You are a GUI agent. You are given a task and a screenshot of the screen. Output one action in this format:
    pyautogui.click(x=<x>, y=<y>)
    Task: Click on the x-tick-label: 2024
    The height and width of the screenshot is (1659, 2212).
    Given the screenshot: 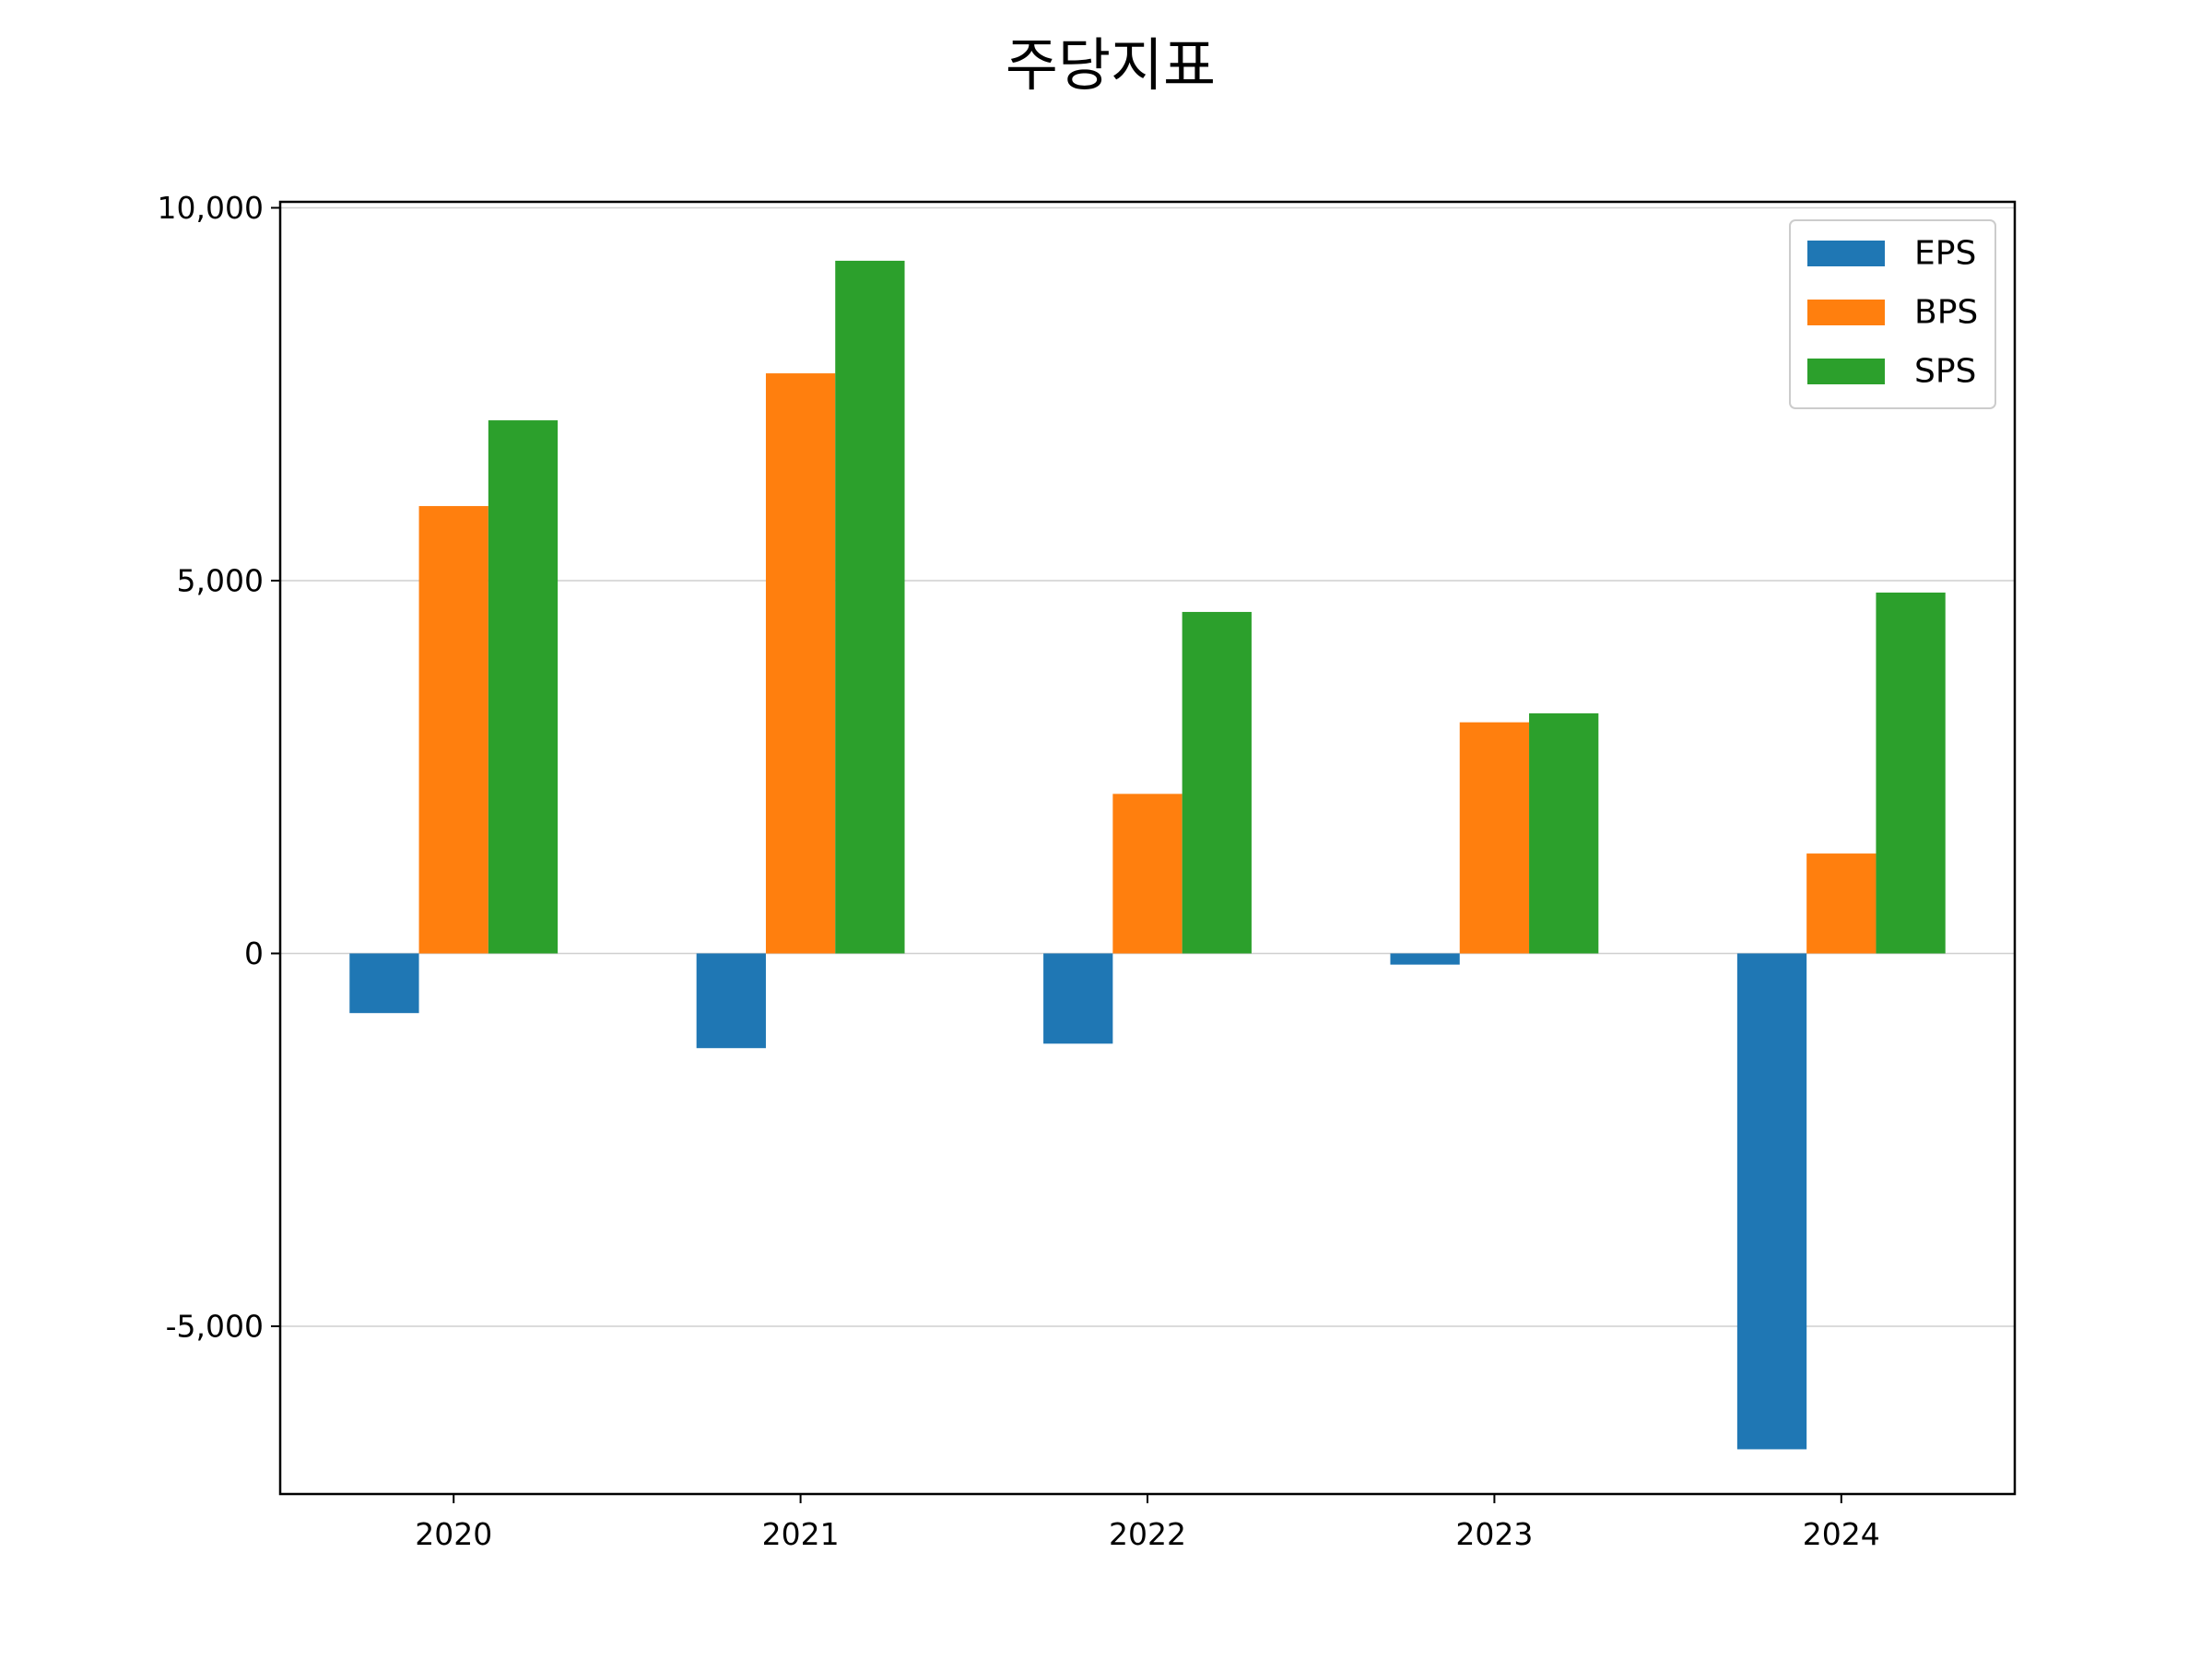 What is the action you would take?
    pyautogui.click(x=1841, y=1534)
    